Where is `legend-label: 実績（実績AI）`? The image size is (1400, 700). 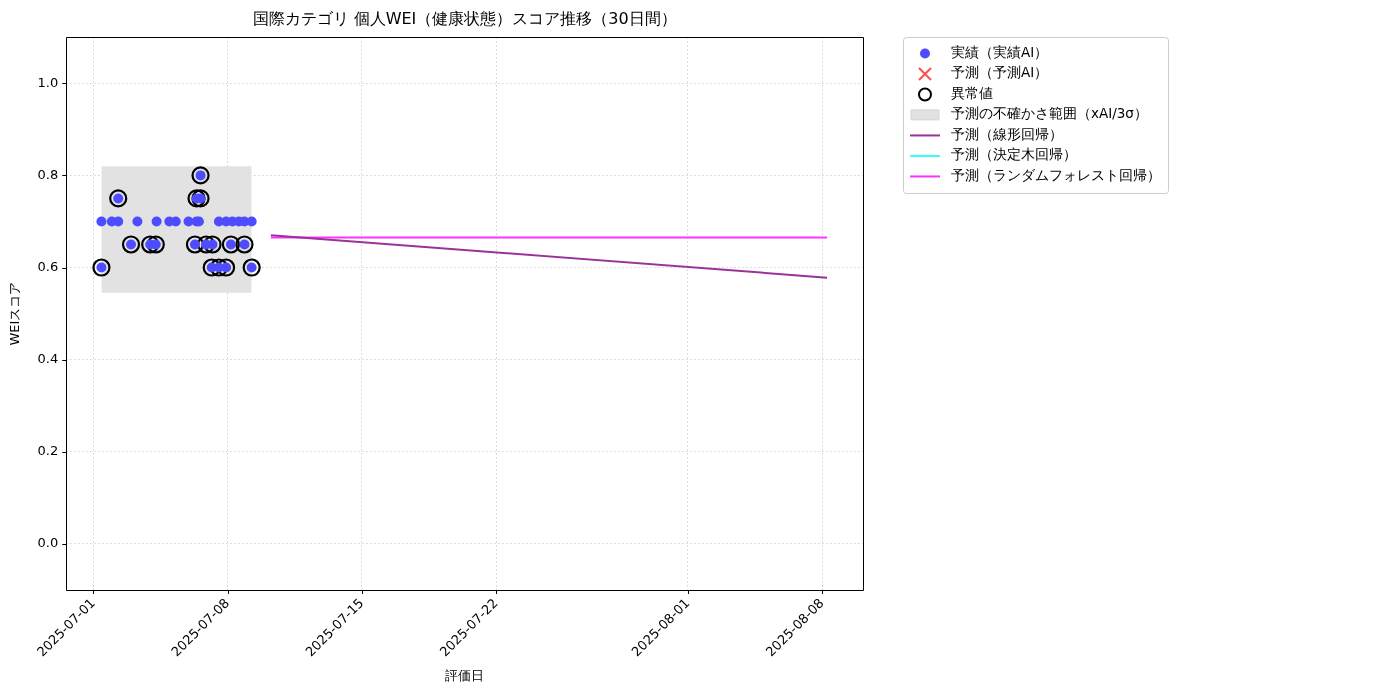 legend-label: 実績（実績AI） is located at coordinates (1000, 51).